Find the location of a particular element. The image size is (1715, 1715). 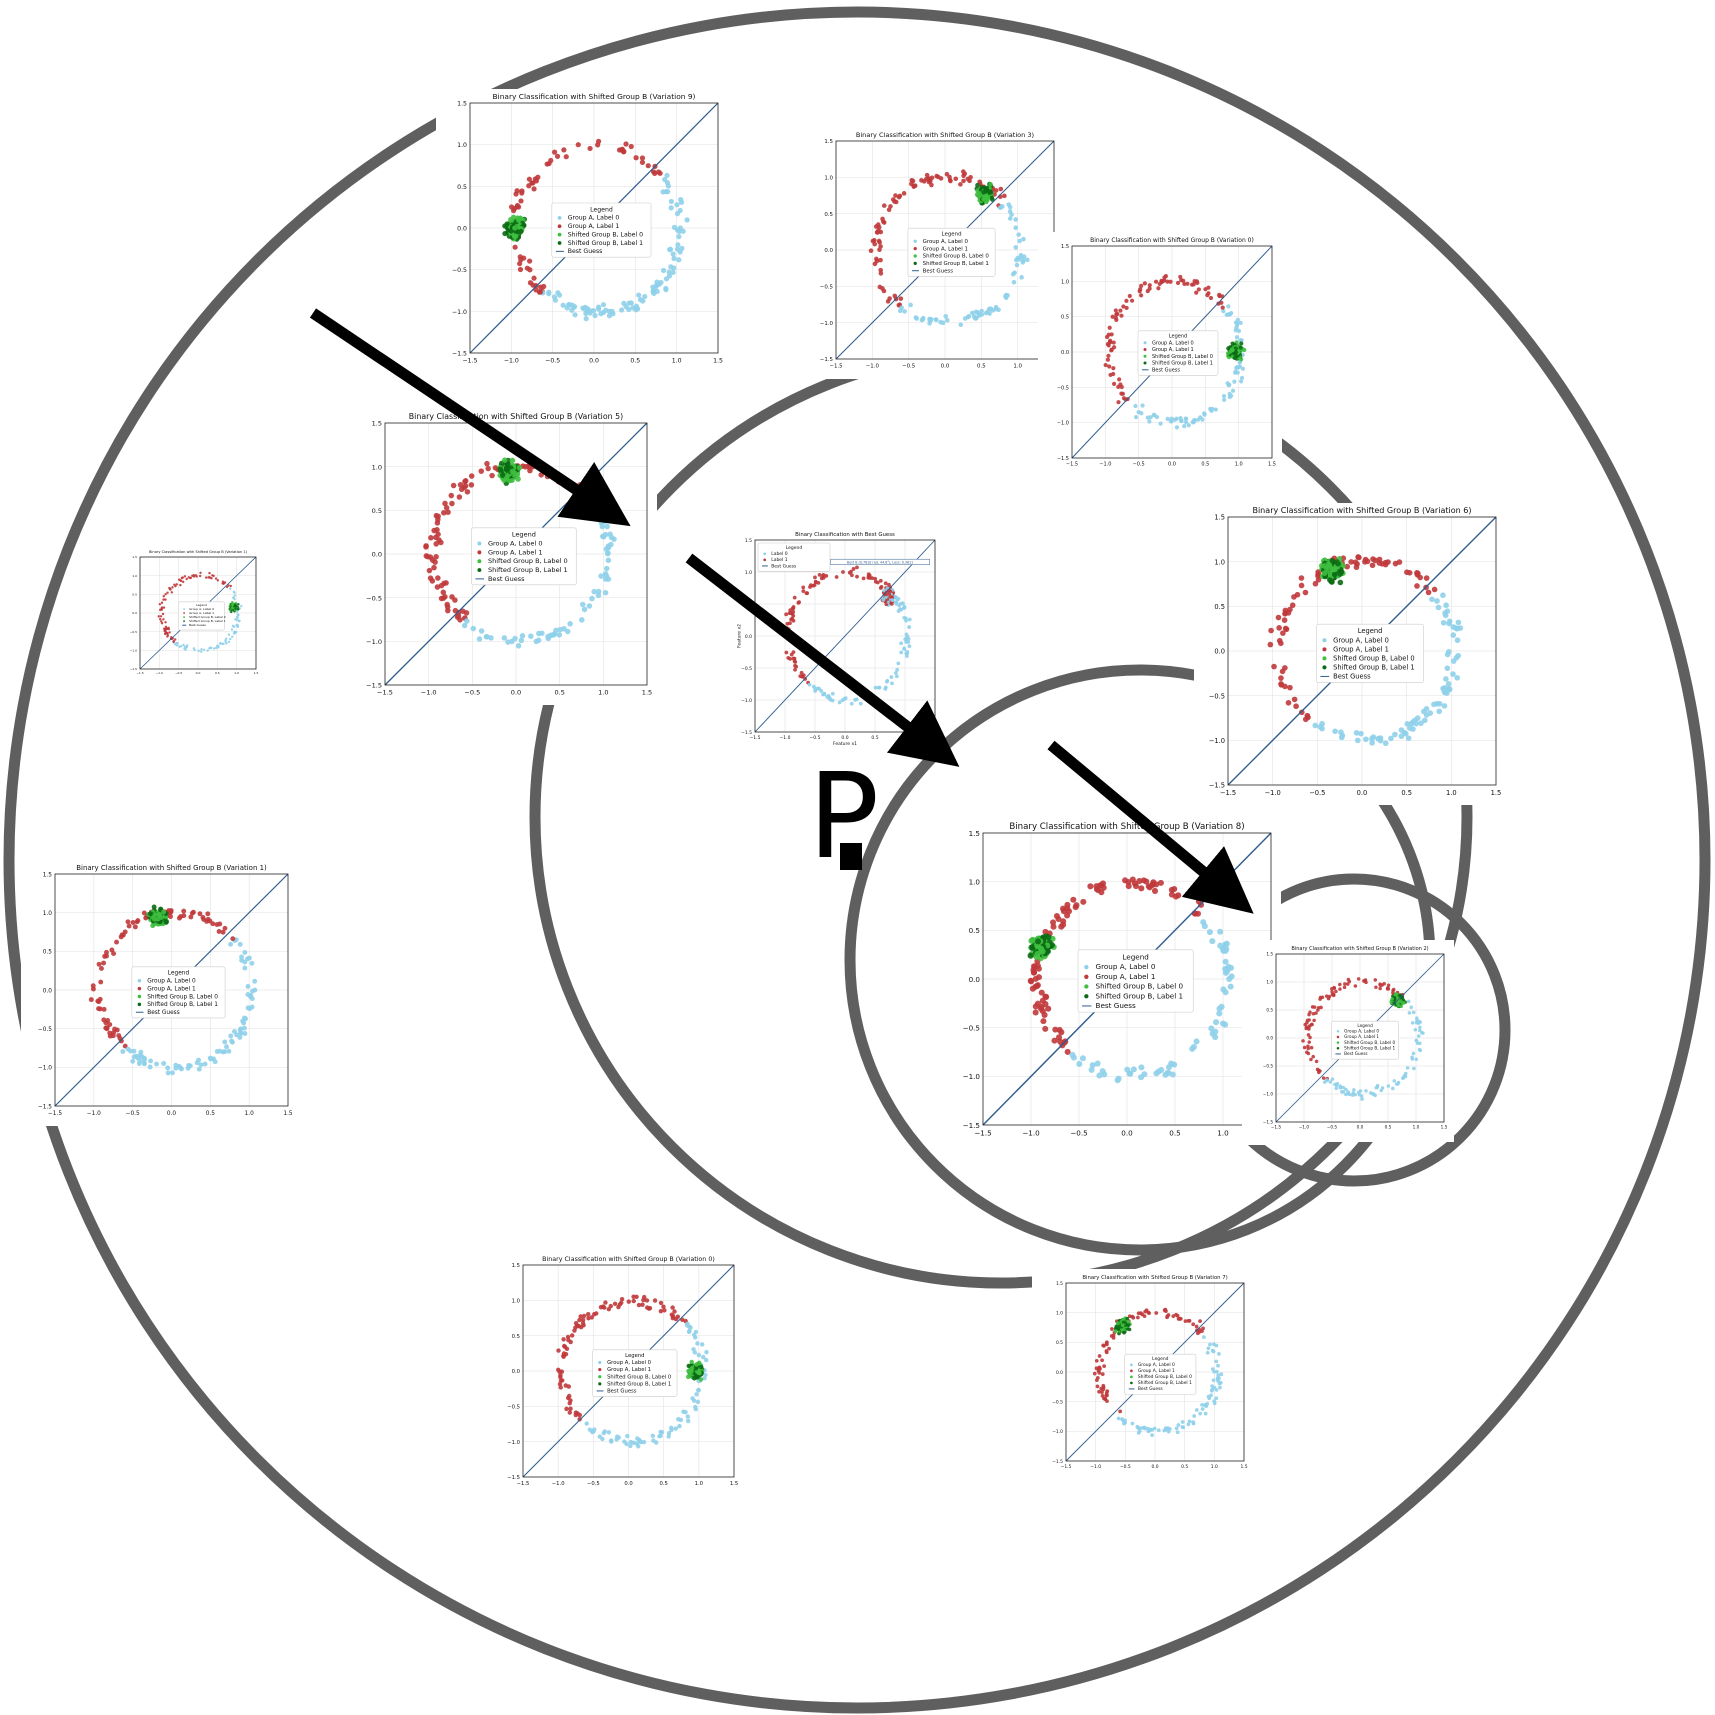

y-tick-label: −0.5 is located at coordinates (459, 270).